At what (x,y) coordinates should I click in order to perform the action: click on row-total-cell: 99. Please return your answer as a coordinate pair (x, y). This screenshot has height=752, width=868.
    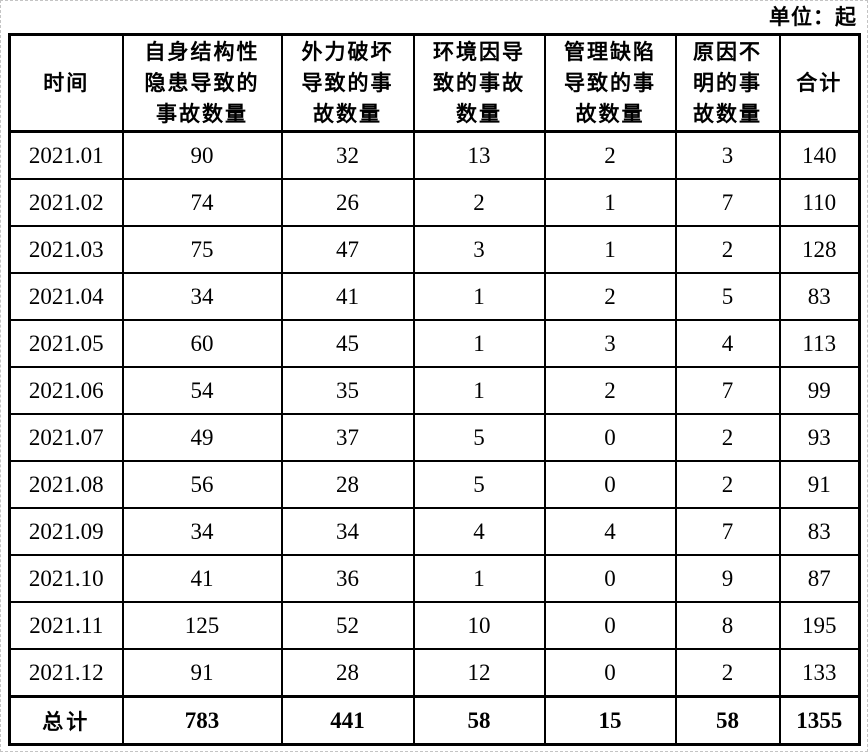
    Looking at the image, I should click on (819, 390).